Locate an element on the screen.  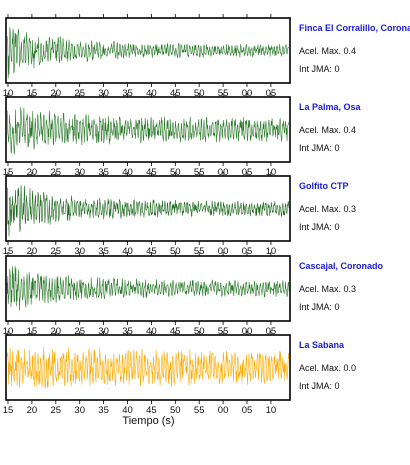
seismogram-panel-1: 10 15 20 25 30 35 40 45 50 55 00 05 is located at coordinates (147, 56).